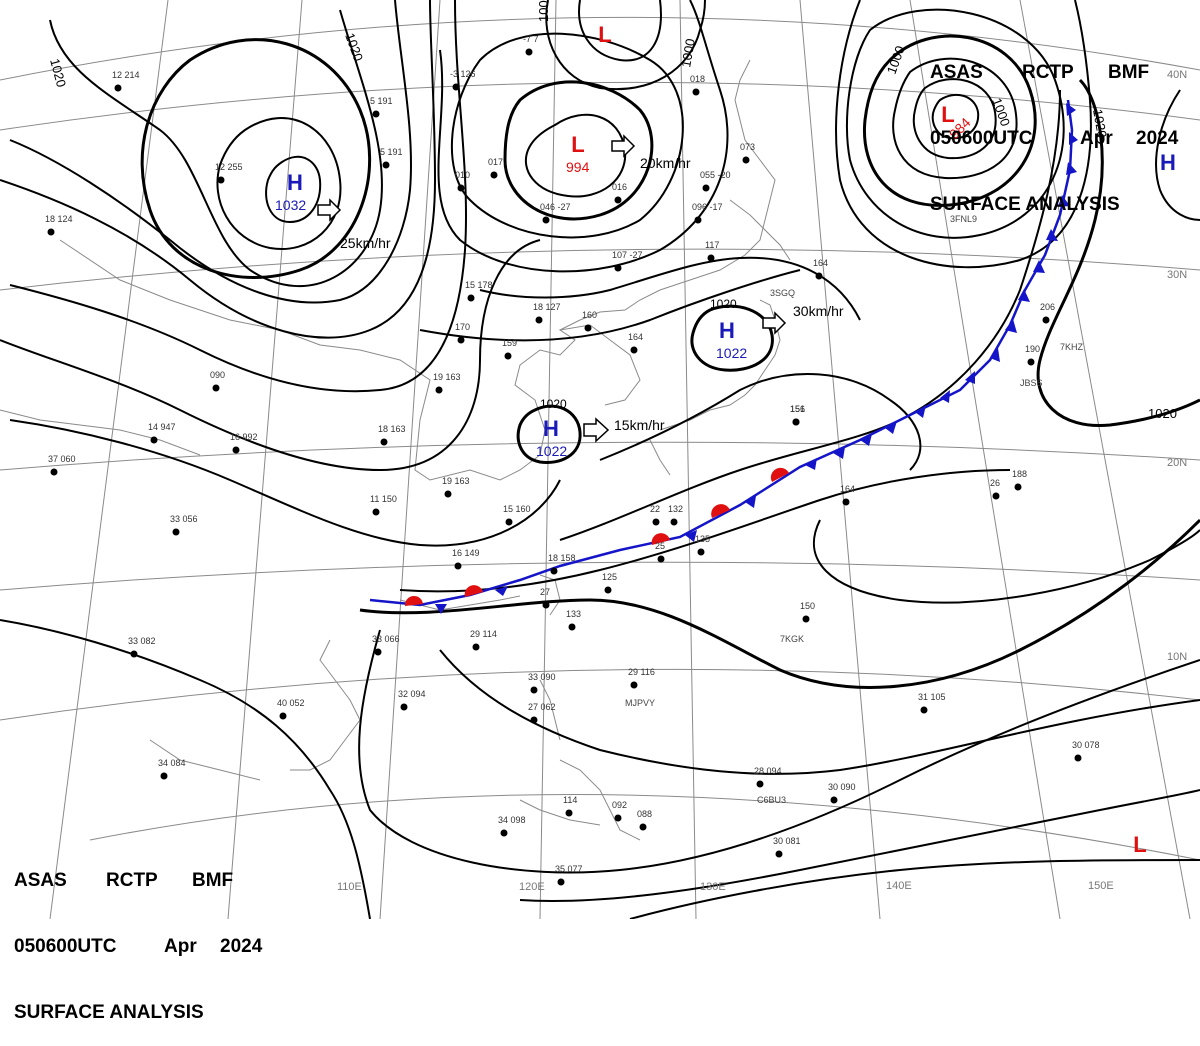  I want to click on station-plot: 150, so click(807, 606).